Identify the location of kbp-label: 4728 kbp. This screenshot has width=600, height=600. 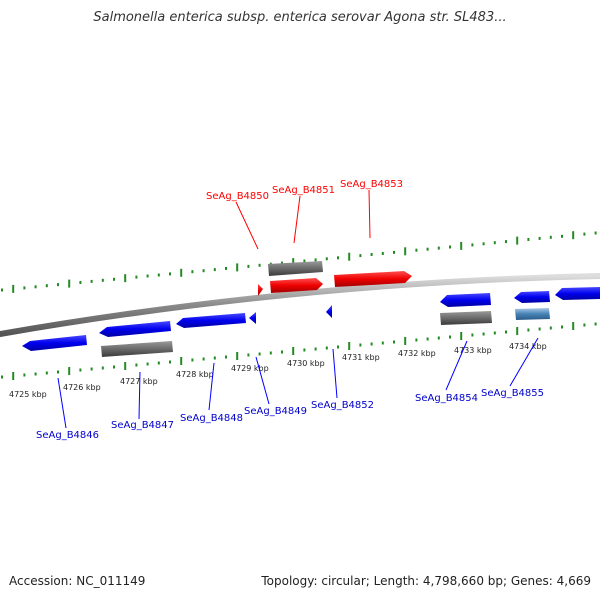
(195, 374).